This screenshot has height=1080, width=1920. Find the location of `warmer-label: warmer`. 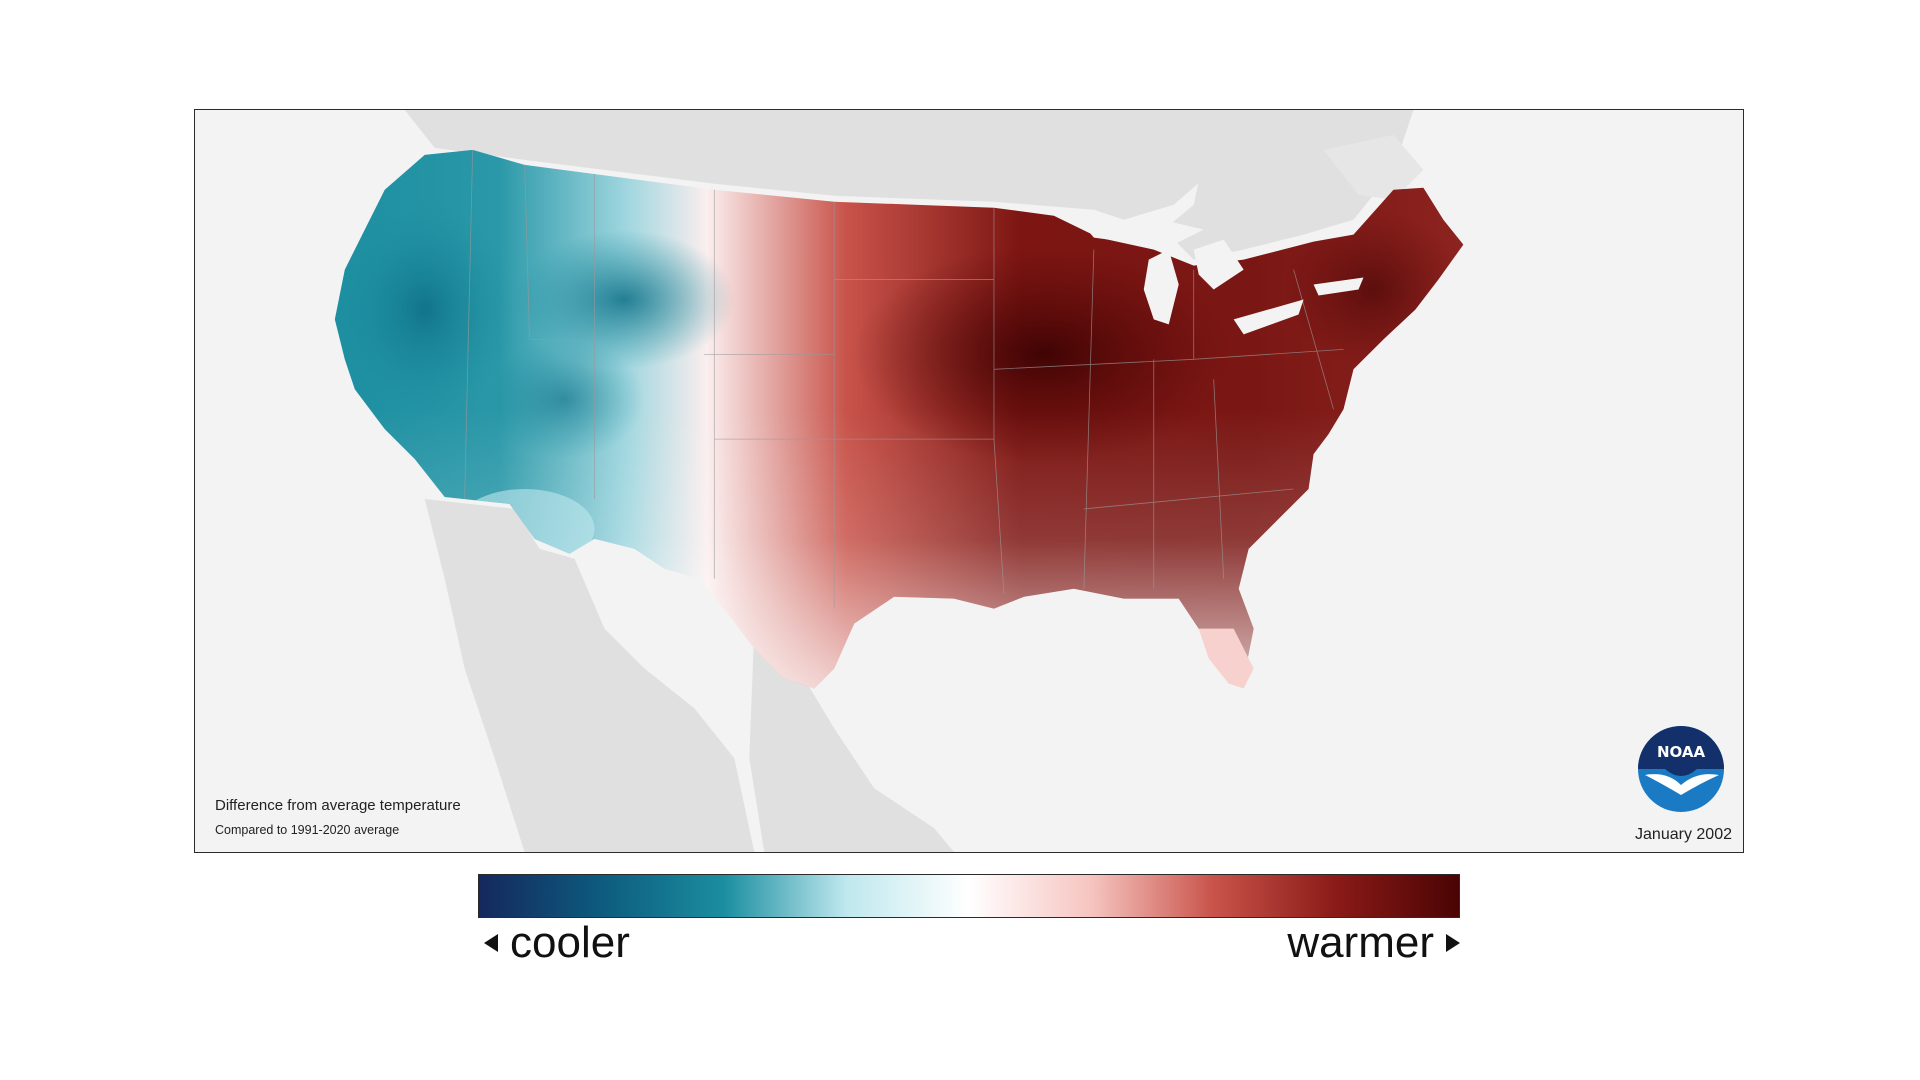

warmer-label: warmer is located at coordinates (1373, 943).